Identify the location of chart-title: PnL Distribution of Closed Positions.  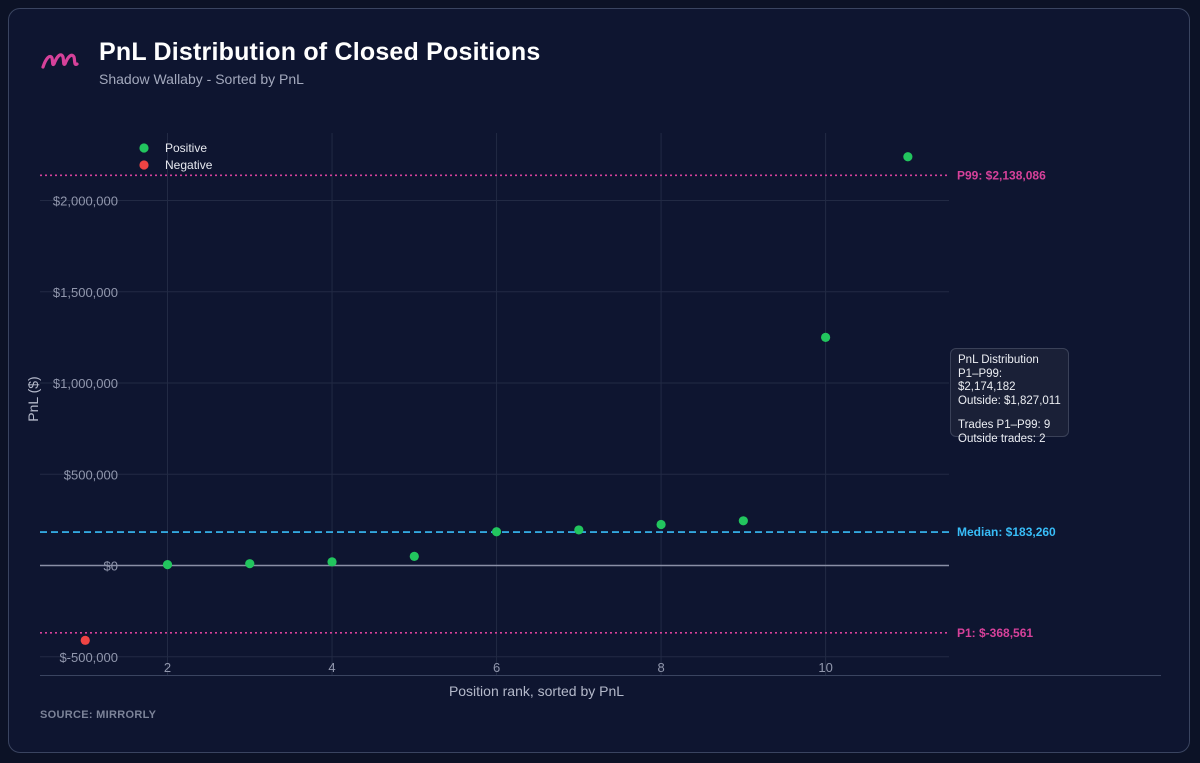
(320, 52).